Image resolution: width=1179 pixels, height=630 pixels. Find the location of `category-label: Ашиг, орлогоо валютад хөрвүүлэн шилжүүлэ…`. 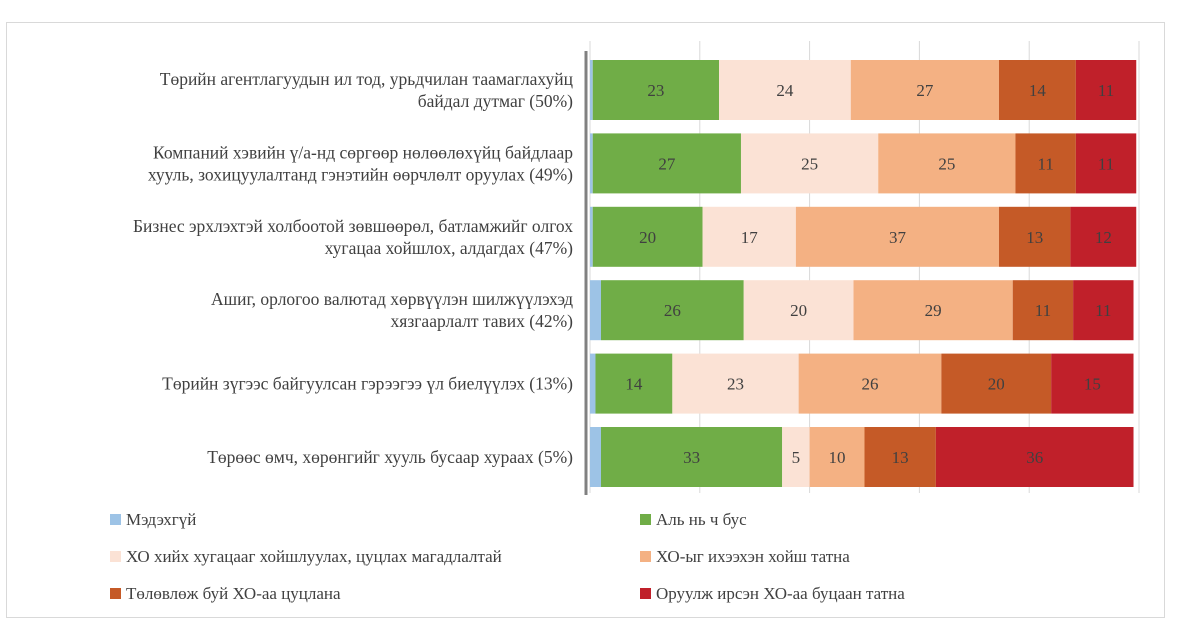

category-label: Ашиг, орлогоо валютад хөрвүүлэн шилжүүлэ… is located at coordinates (392, 299).